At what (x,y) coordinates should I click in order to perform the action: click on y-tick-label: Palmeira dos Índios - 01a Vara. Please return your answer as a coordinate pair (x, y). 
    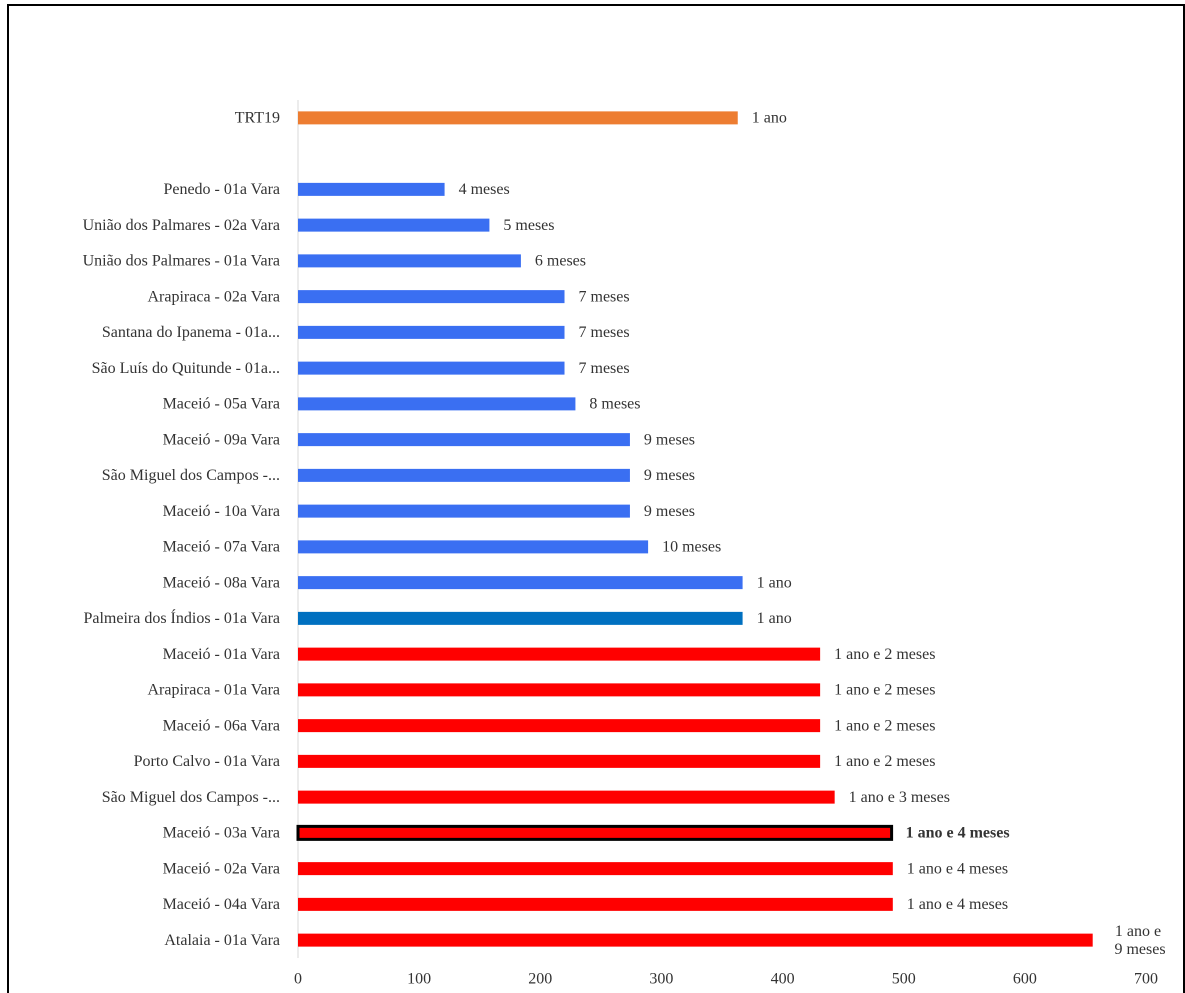
    Looking at the image, I should click on (181, 617).